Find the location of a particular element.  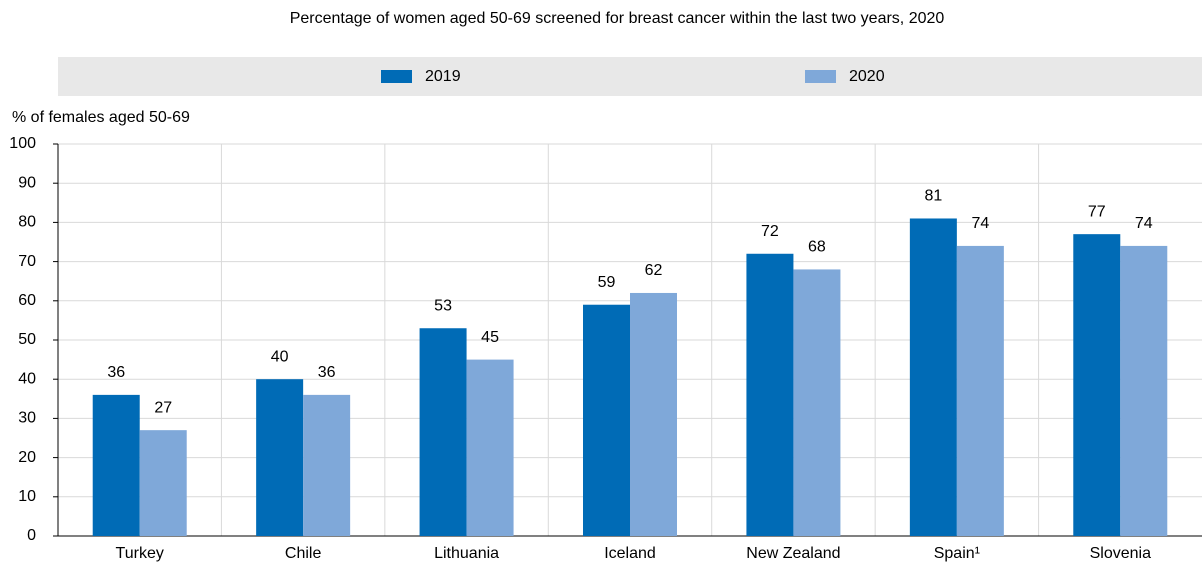

y-tick-label: 0 is located at coordinates (31, 535).